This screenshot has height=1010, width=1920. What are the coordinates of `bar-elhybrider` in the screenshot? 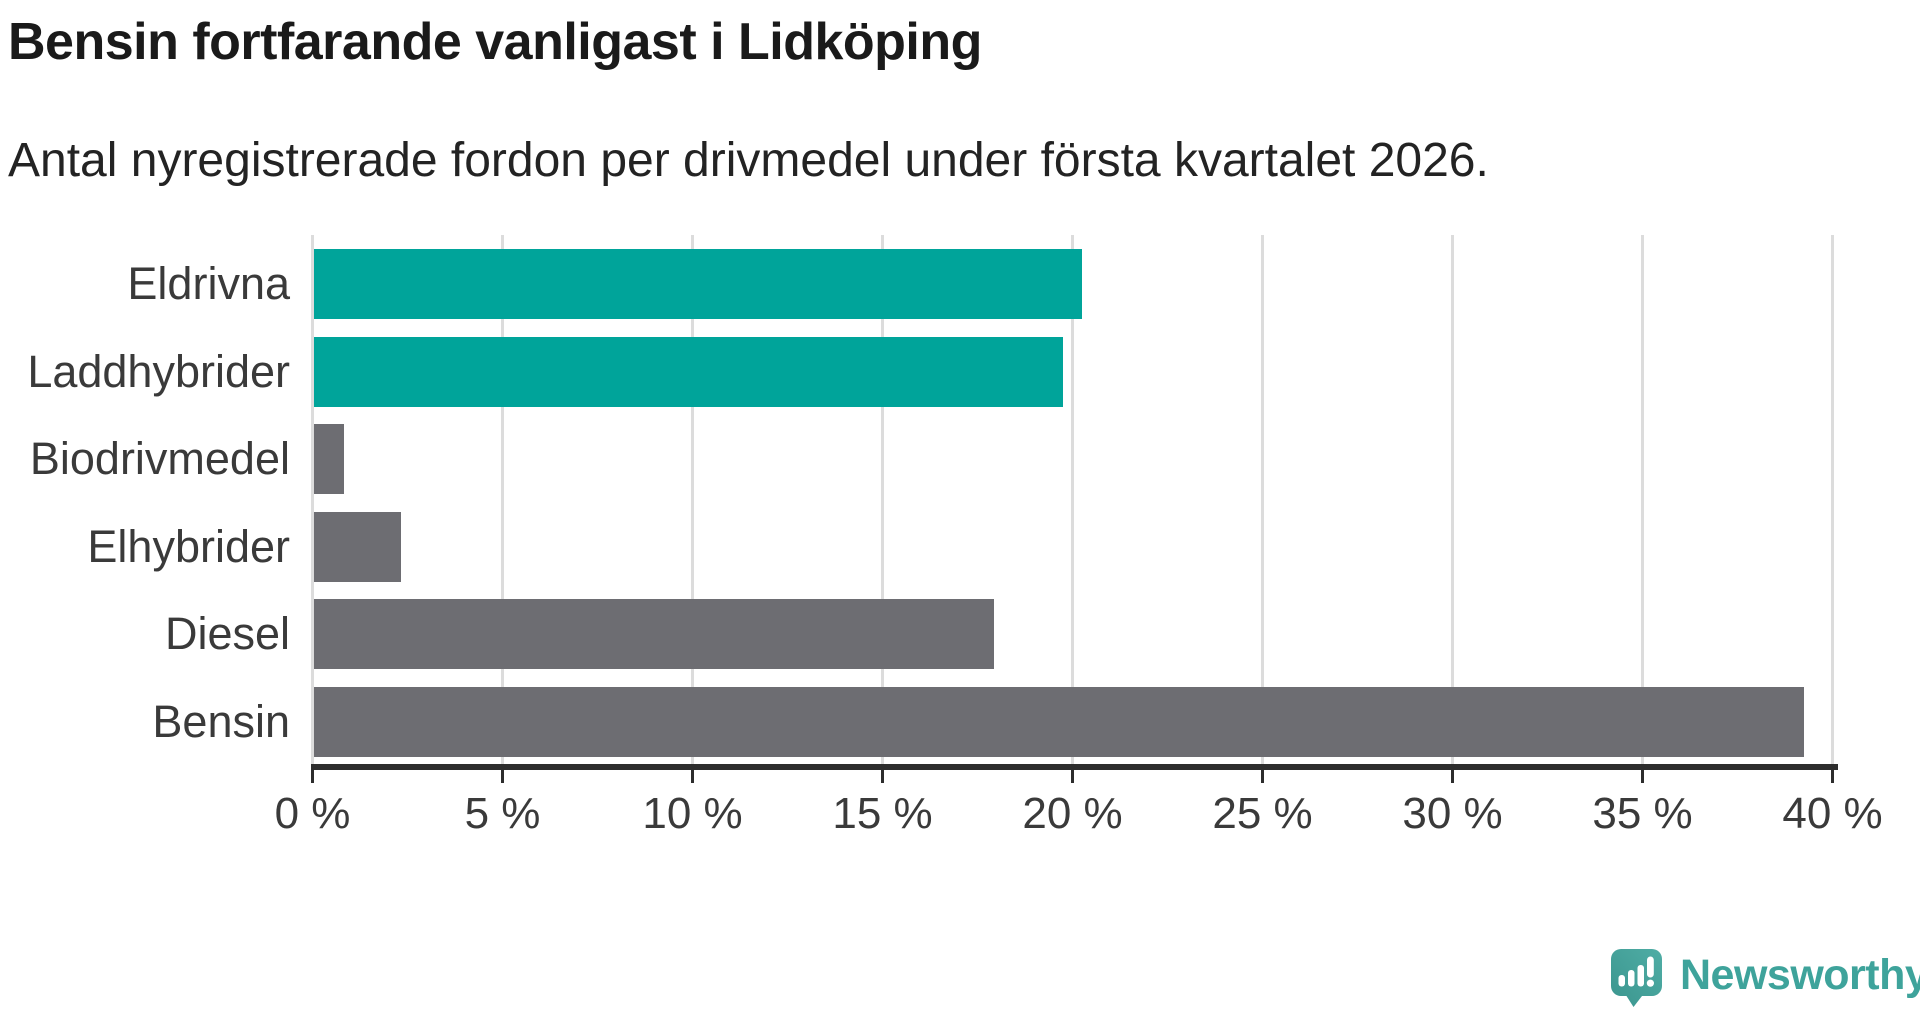 It's located at (358, 546).